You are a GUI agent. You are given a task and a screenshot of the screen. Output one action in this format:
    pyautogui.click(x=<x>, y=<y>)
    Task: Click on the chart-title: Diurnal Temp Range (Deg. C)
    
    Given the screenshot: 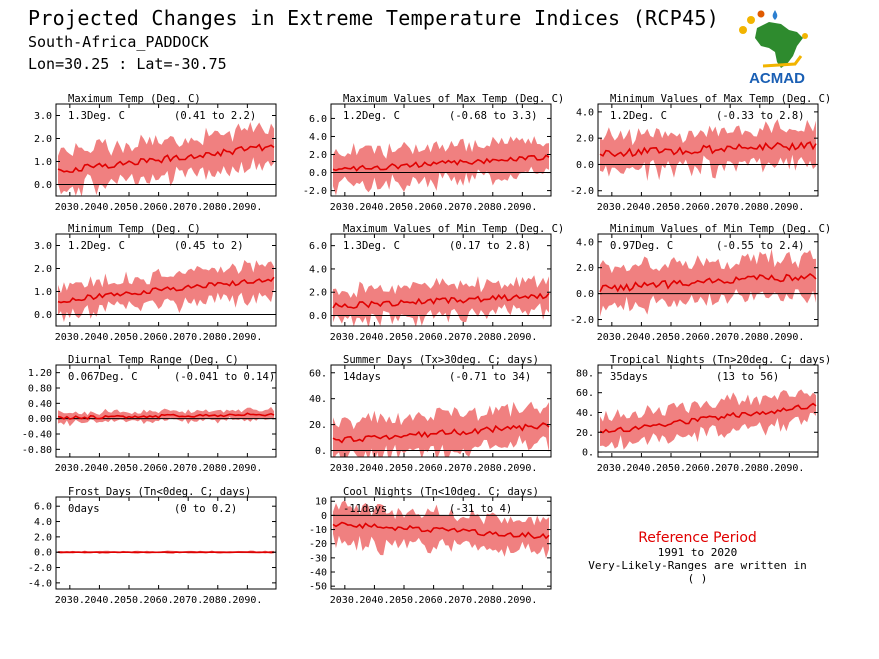 What is the action you would take?
    pyautogui.click(x=153, y=360)
    